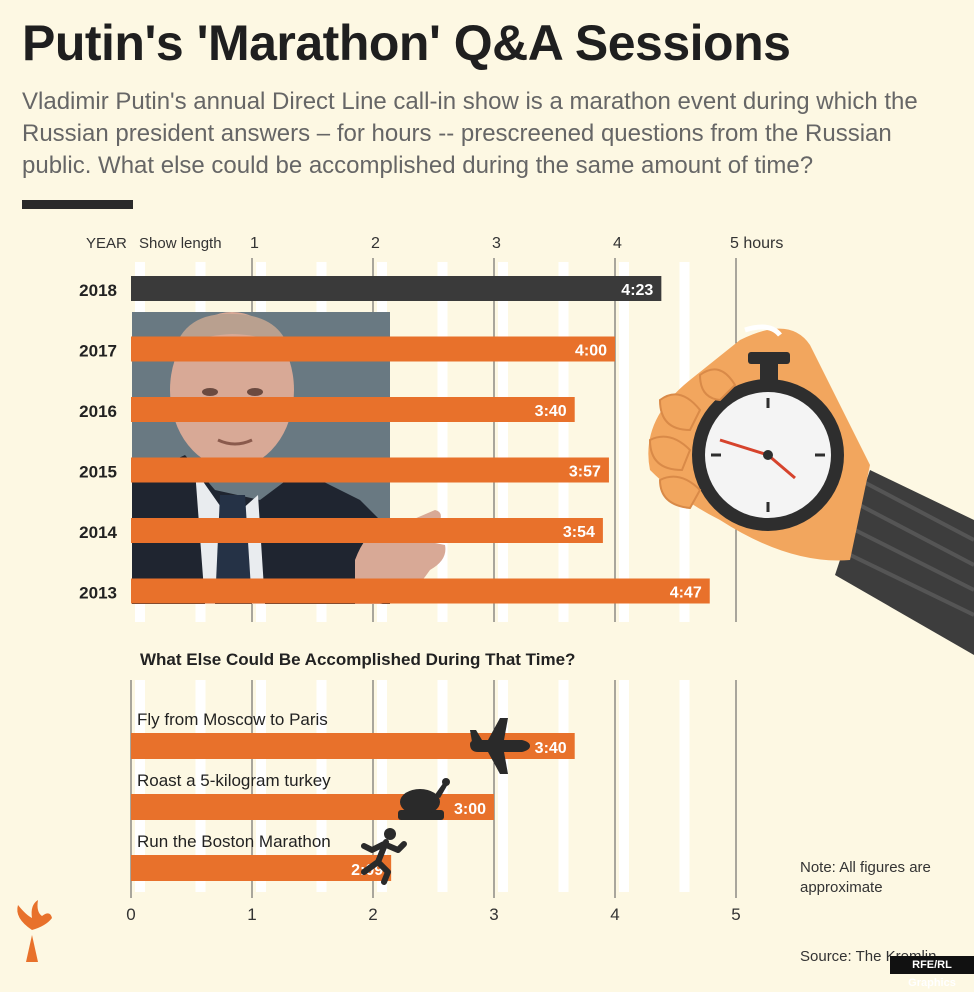 The height and width of the screenshot is (992, 974). Describe the element at coordinates (441, 790) in the screenshot. I see `turkey-leg` at that location.